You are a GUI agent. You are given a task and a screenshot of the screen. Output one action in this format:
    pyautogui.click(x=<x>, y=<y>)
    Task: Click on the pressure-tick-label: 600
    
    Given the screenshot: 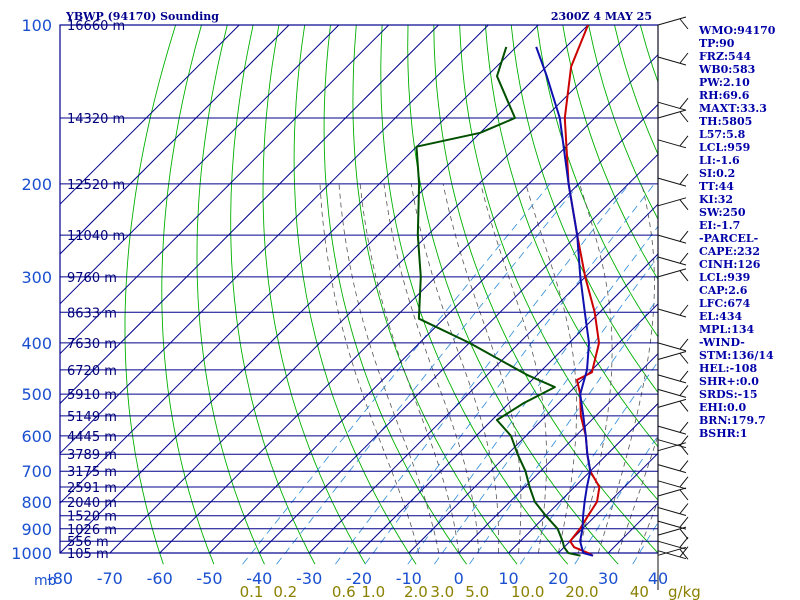 What is the action you would take?
    pyautogui.click(x=36, y=436)
    